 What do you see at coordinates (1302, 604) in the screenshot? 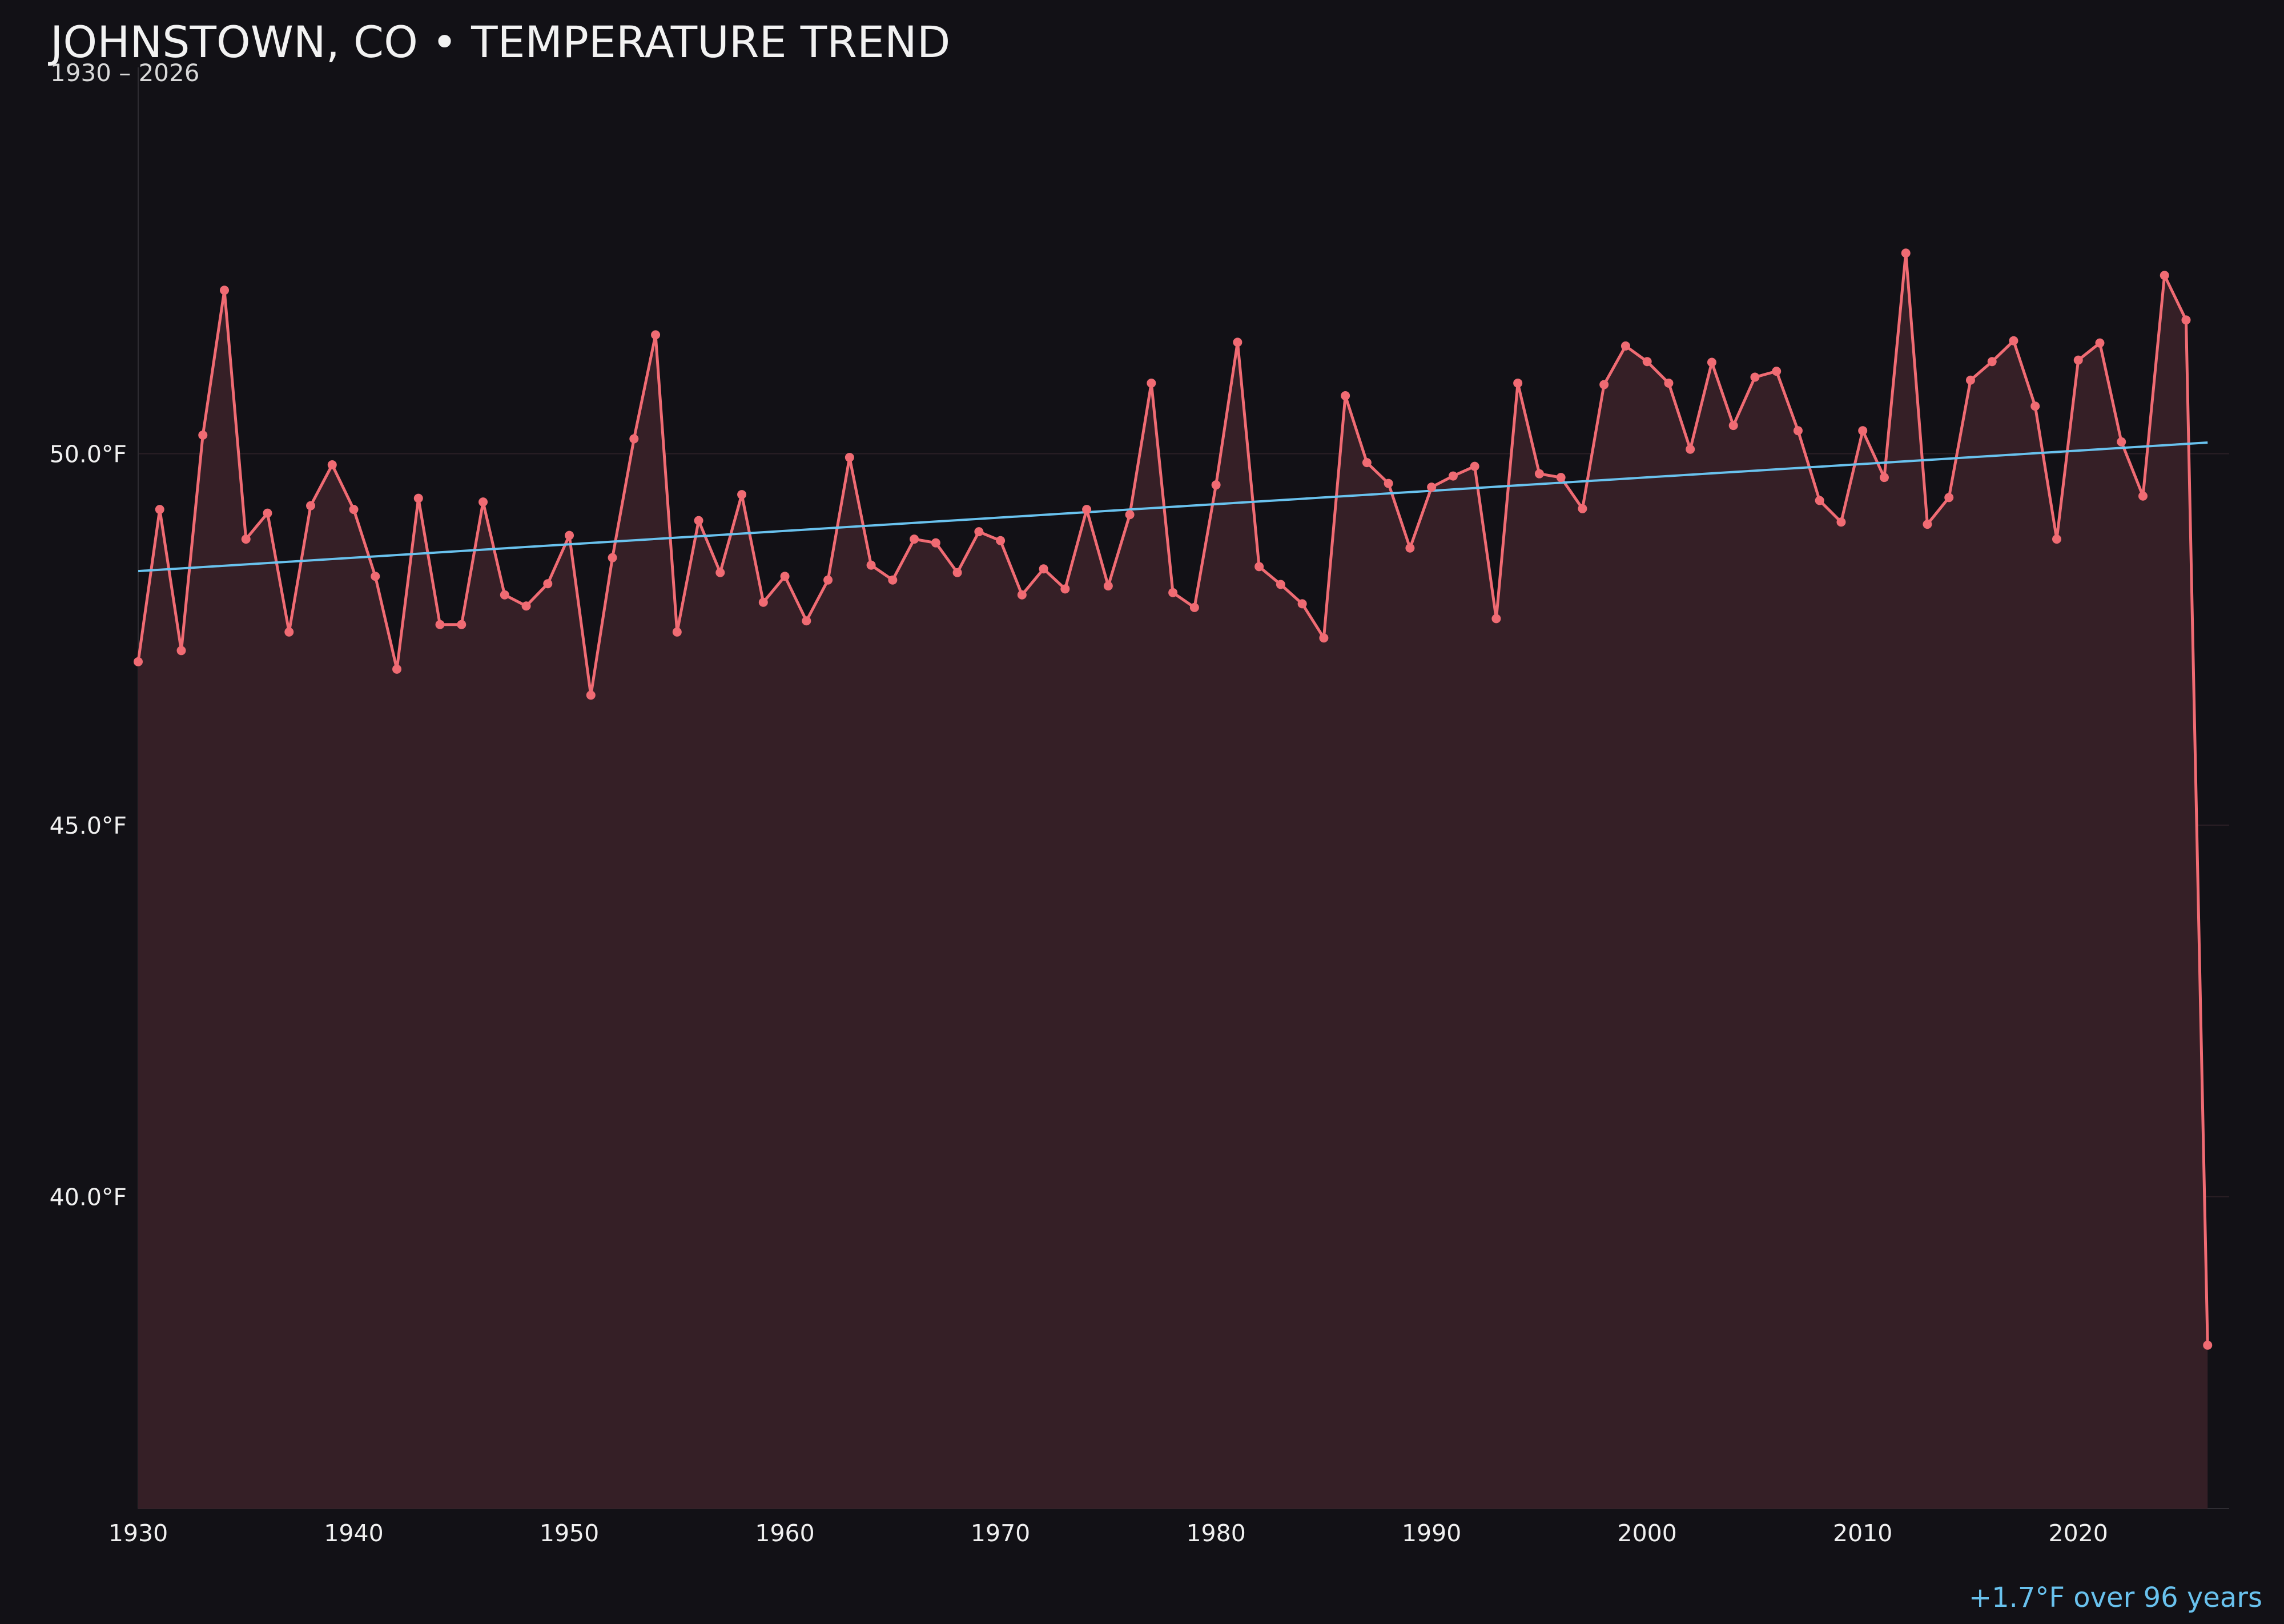
I see `data-point-1984` at bounding box center [1302, 604].